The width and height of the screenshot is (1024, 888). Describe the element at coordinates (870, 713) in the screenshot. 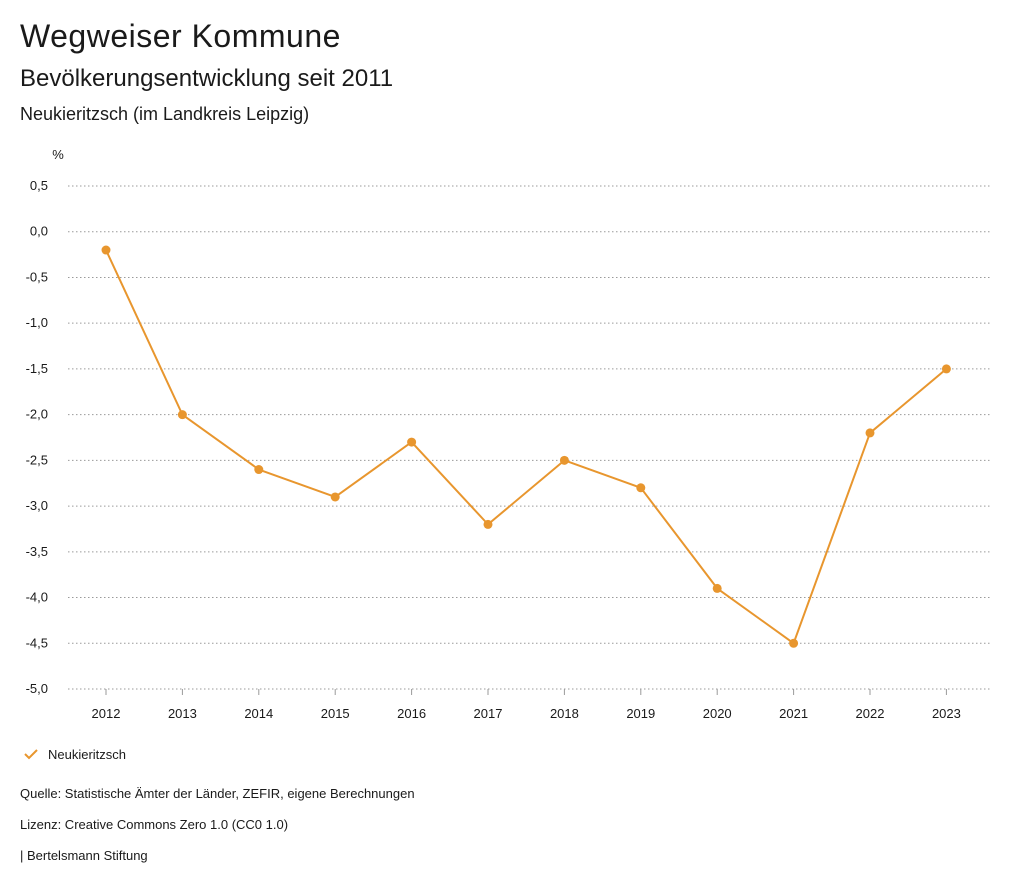

I see `x-tick-label: 2022` at that location.